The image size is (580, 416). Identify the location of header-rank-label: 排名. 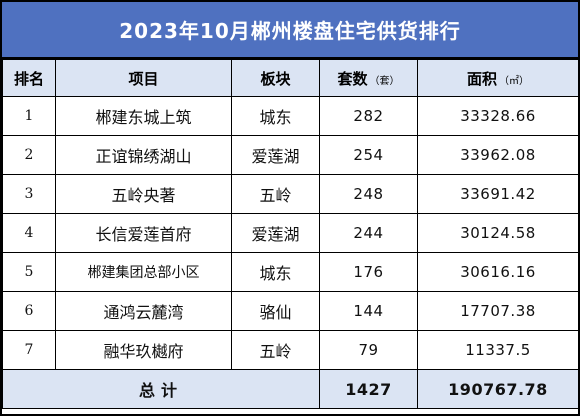
(28, 78).